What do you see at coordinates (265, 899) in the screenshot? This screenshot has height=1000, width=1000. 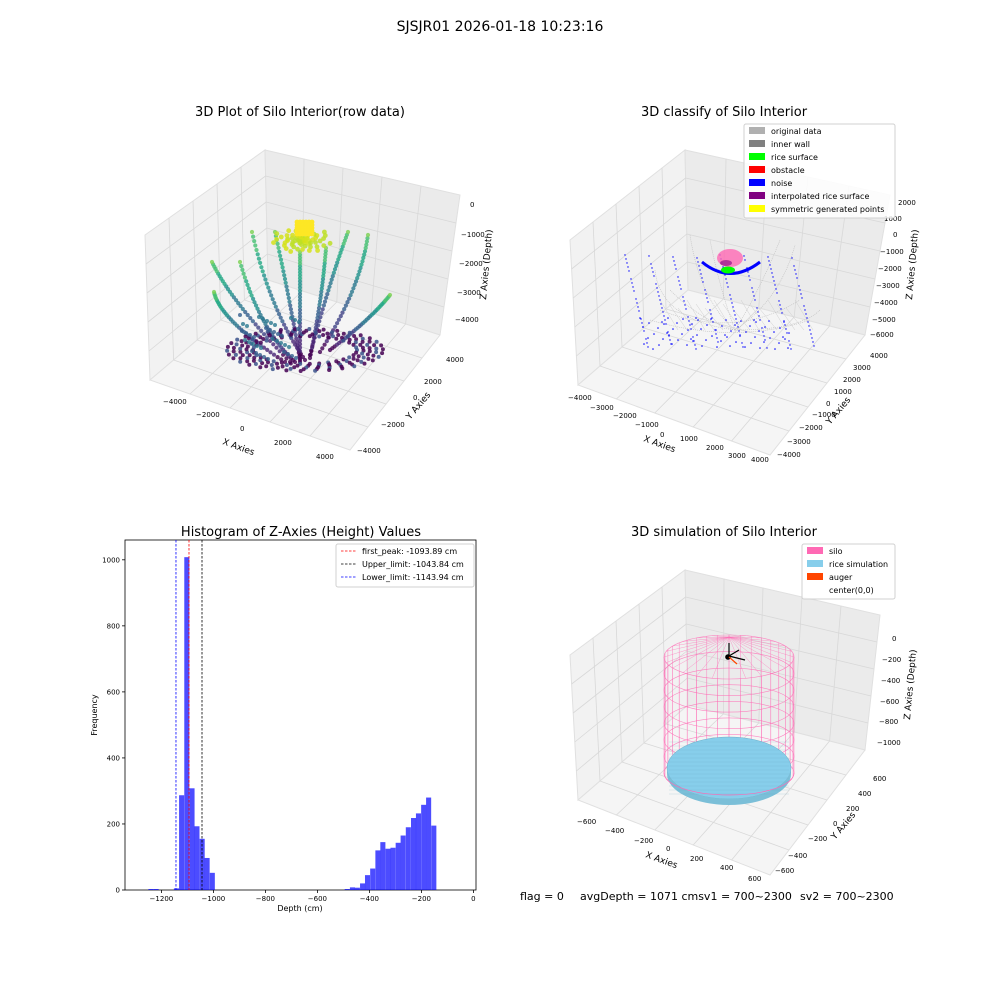 I see `x-tick-label: −800` at bounding box center [265, 899].